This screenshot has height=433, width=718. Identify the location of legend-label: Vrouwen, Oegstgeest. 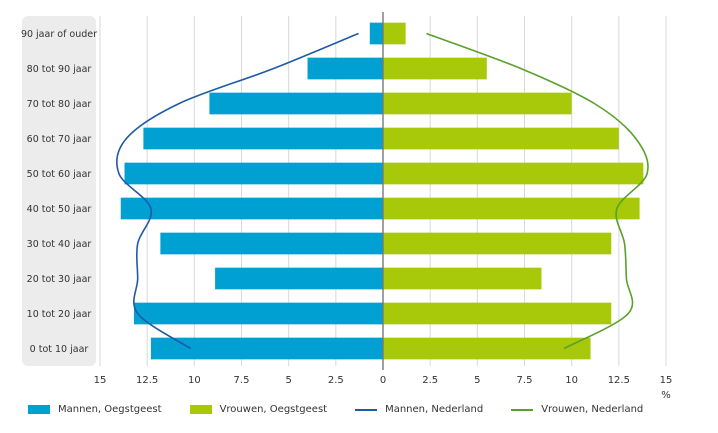
(273, 409).